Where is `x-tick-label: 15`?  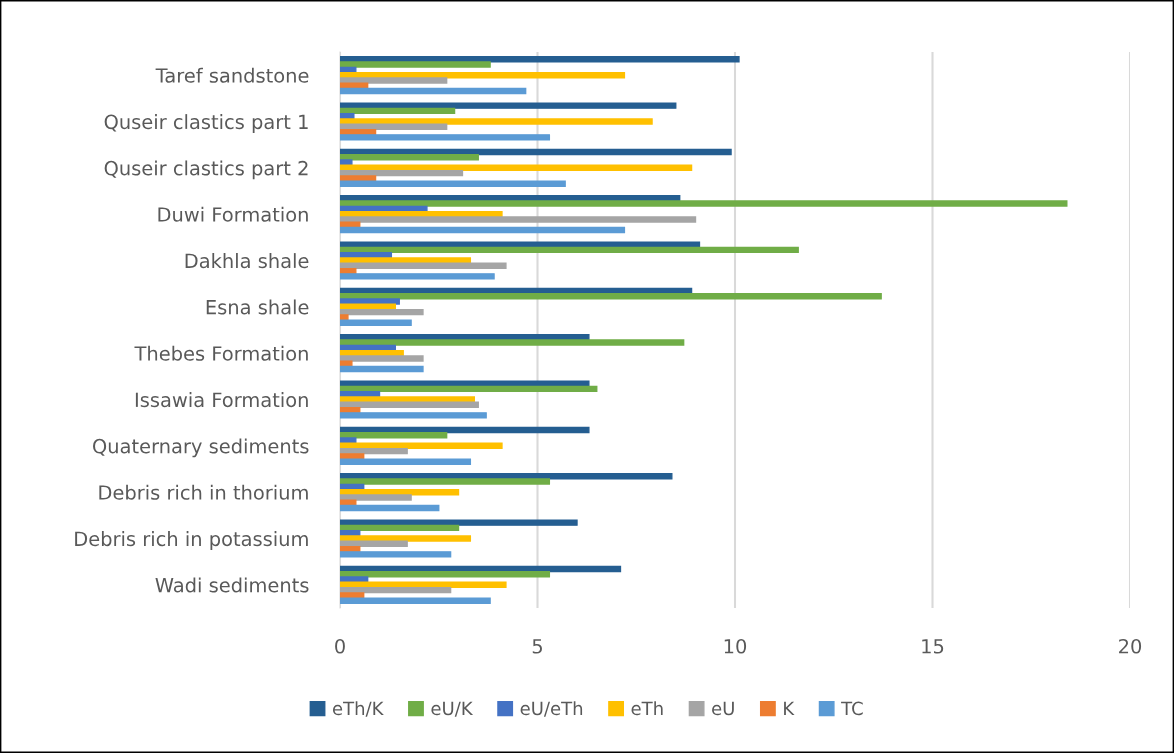
x-tick-label: 15 is located at coordinates (933, 646).